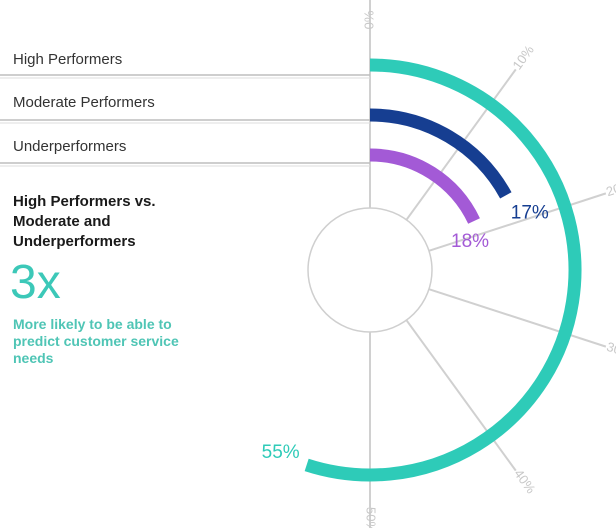  Describe the element at coordinates (470, 241) in the screenshot. I see `value-label: 18%` at that location.